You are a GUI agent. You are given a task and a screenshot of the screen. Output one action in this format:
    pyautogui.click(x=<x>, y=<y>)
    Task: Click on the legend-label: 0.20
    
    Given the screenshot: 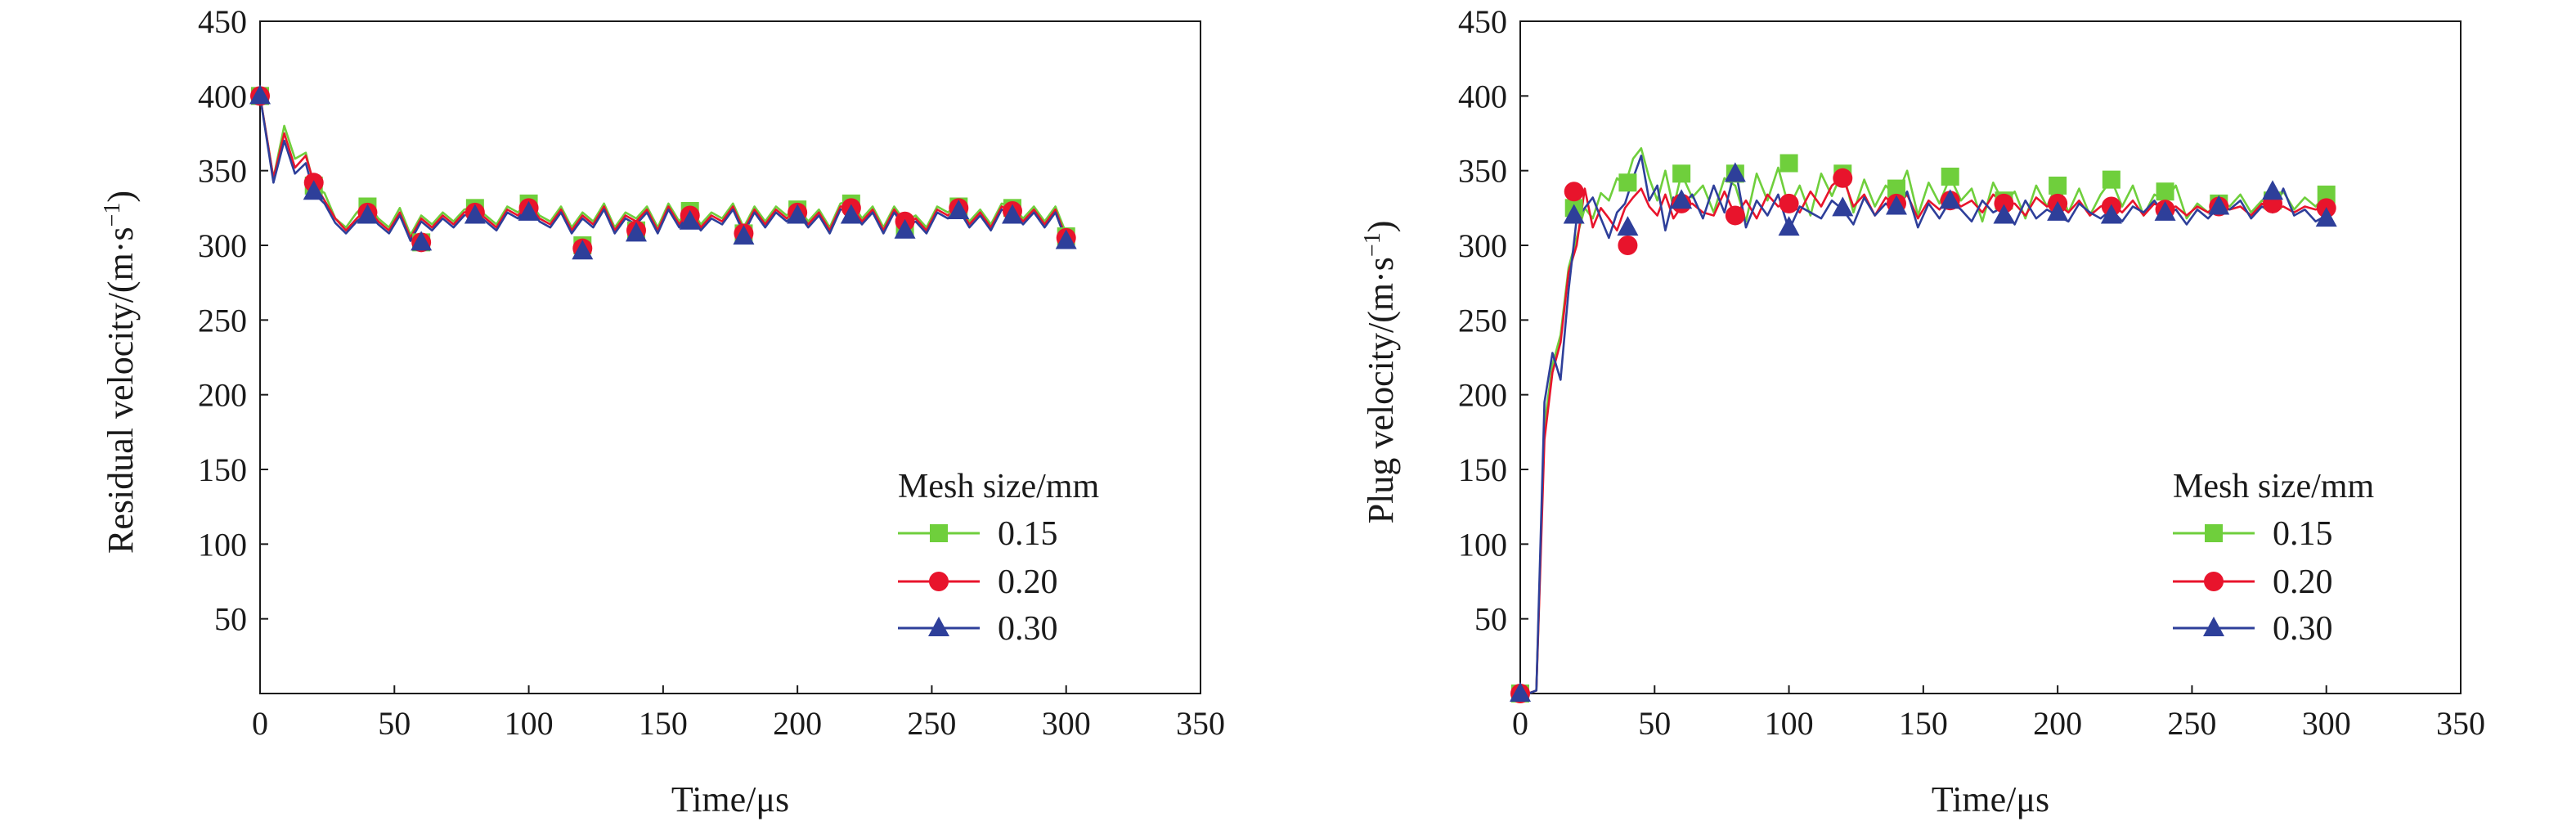 What is the action you would take?
    pyautogui.click(x=2303, y=582)
    